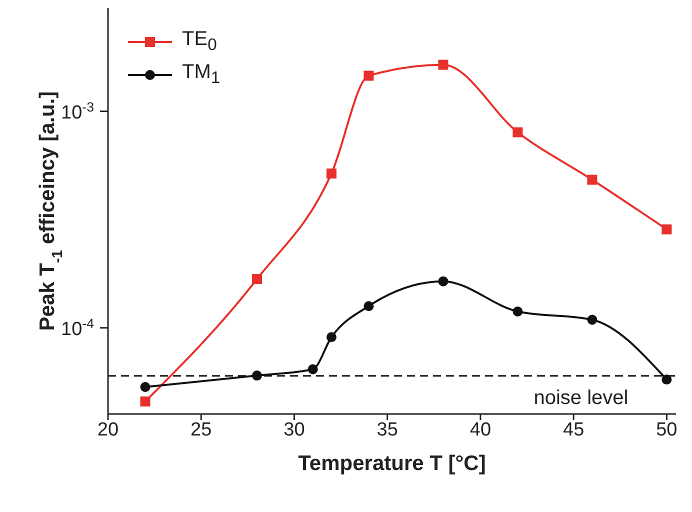 The height and width of the screenshot is (512, 692). What do you see at coordinates (667, 429) in the screenshot?
I see `x-tick-label: 50` at bounding box center [667, 429].